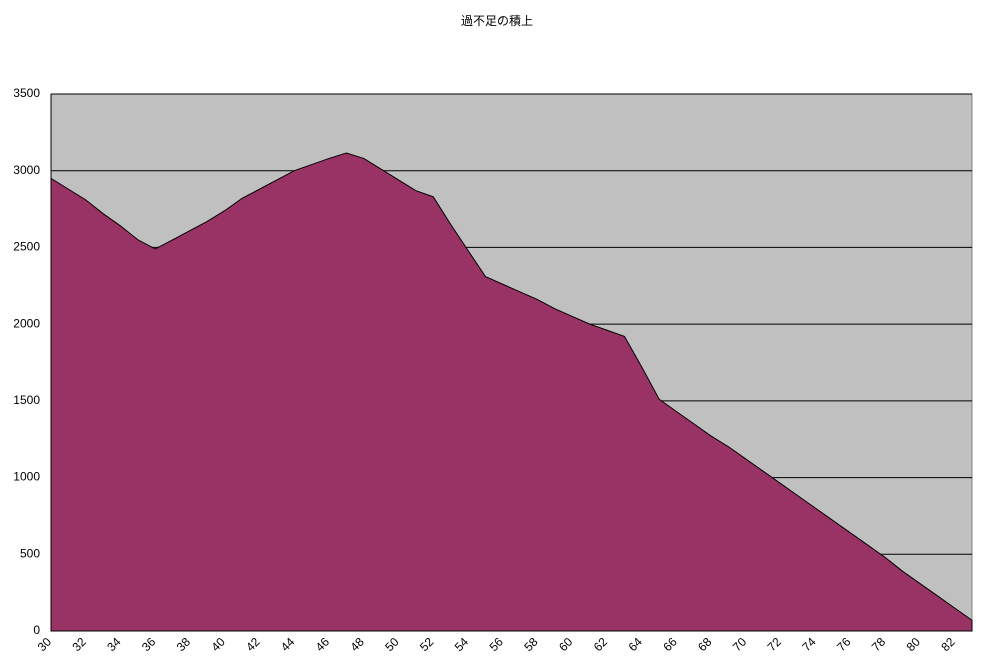 Image resolution: width=994 pixels, height=669 pixels. I want to click on y-tick-label: 500, so click(30, 553).